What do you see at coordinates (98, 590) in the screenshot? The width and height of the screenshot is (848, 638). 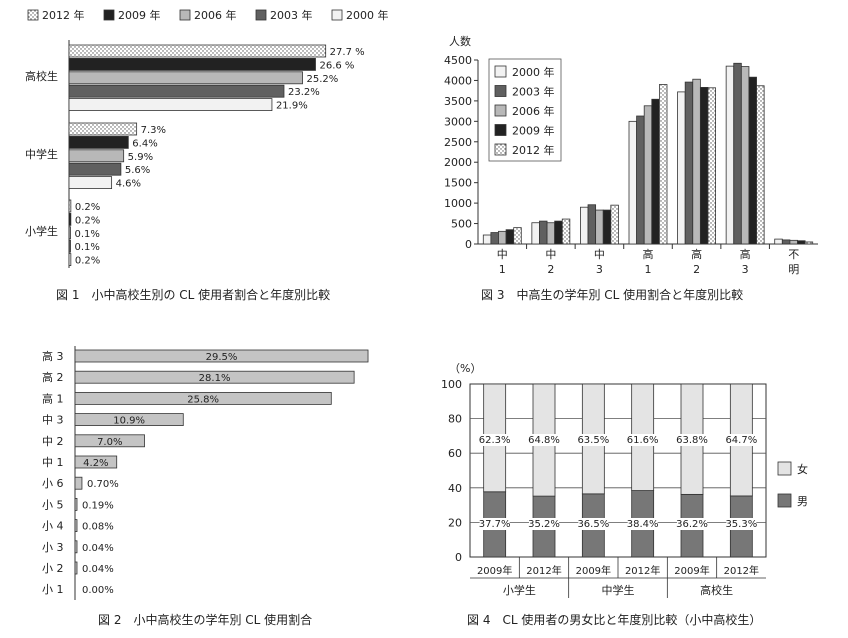 I see `fig2-bar-label: 0.00%` at bounding box center [98, 590].